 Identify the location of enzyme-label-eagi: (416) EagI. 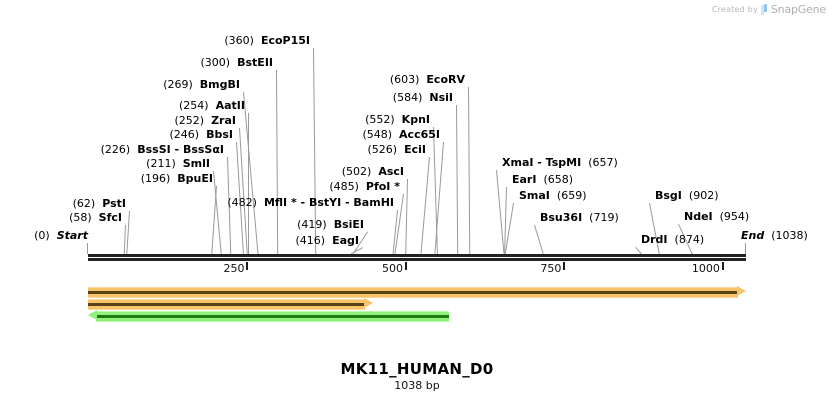
(180, 240).